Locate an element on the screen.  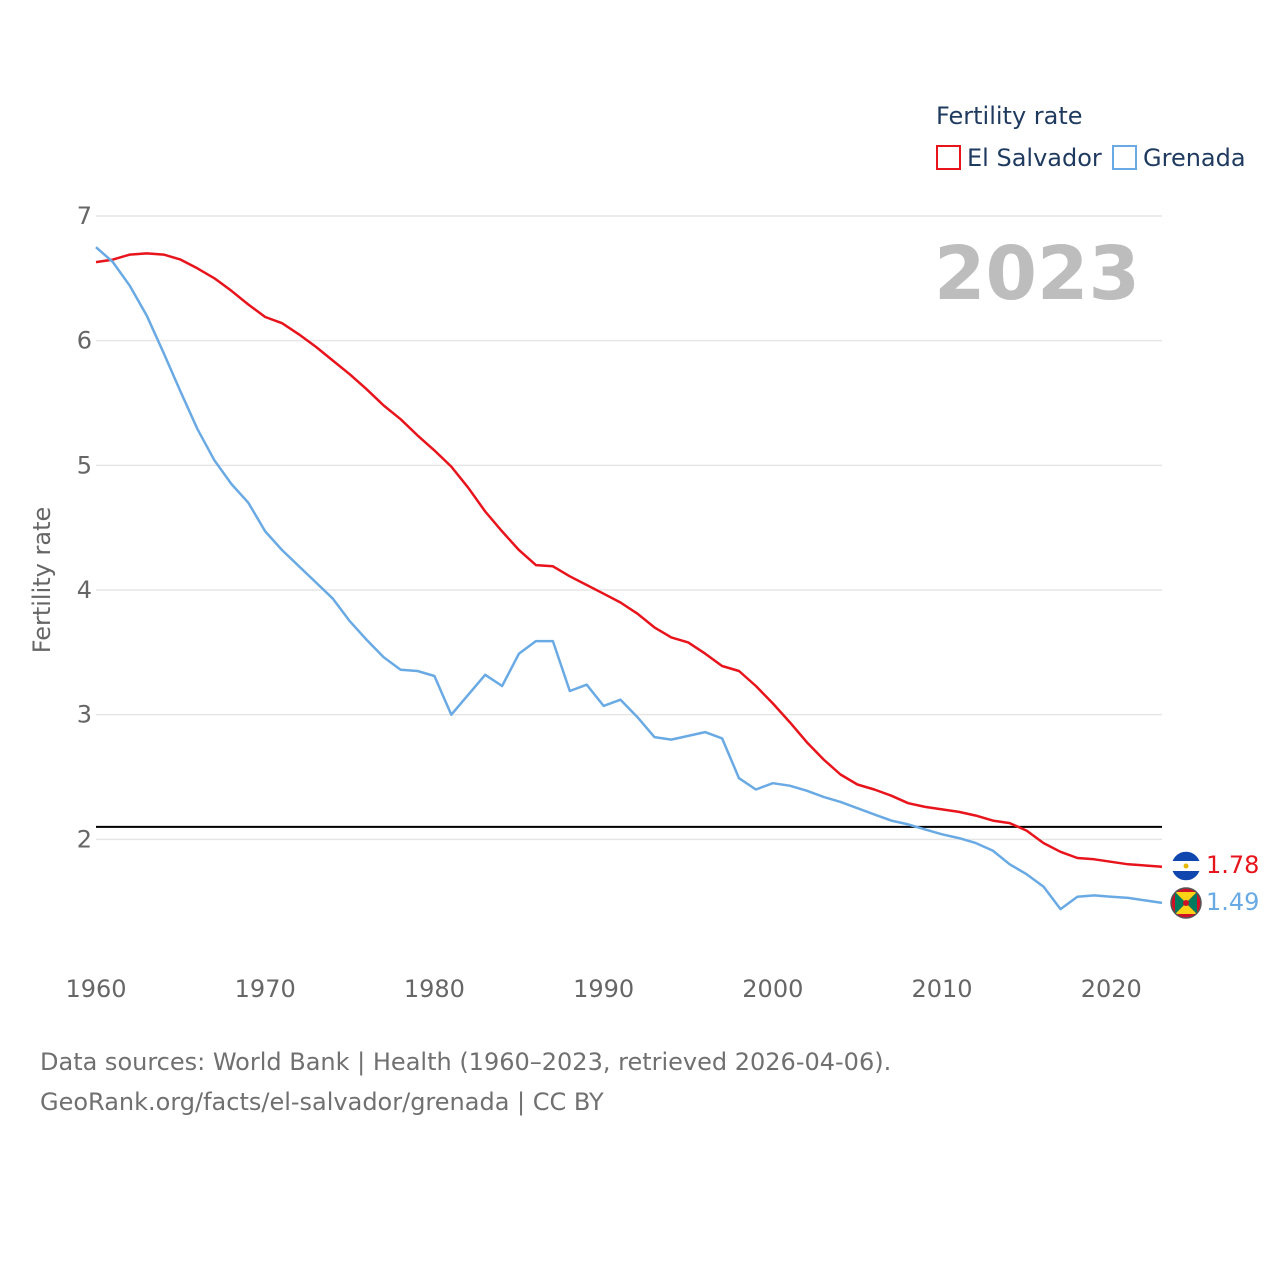
y-tick-label: 2 is located at coordinates (84, 839).